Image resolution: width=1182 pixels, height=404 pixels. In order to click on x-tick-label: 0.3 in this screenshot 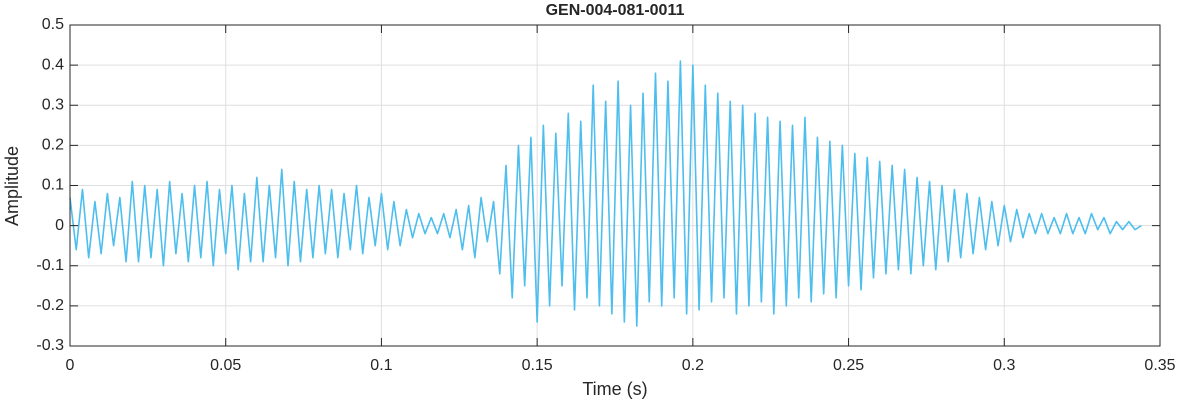, I will do `click(1004, 365)`.